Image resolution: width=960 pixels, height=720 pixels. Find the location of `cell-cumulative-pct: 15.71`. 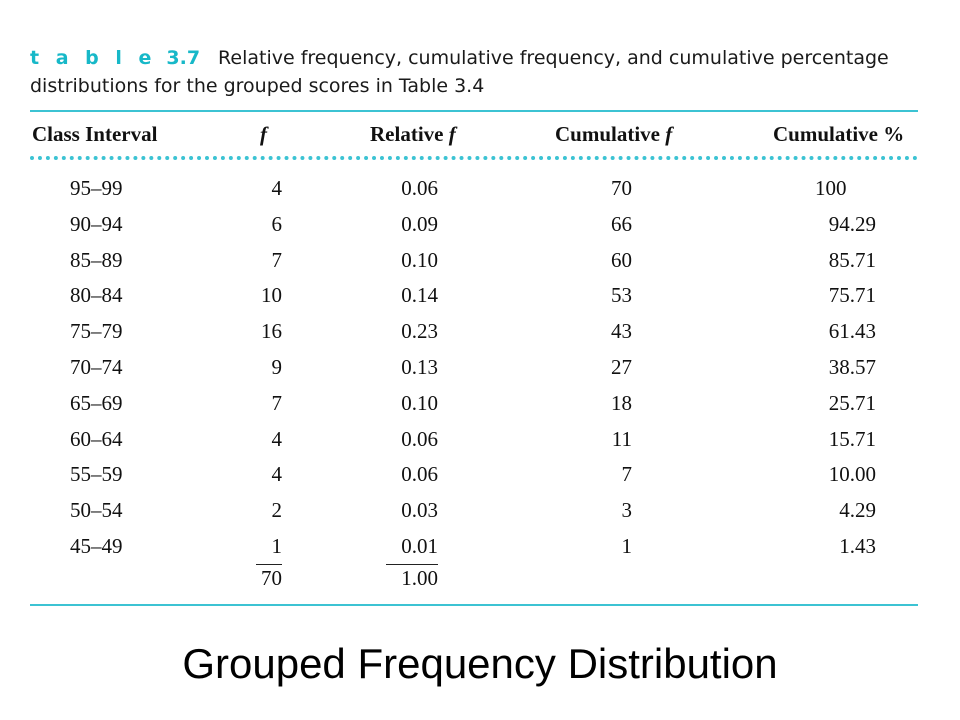

cell-cumulative-pct: 15.71 is located at coordinates (852, 438).